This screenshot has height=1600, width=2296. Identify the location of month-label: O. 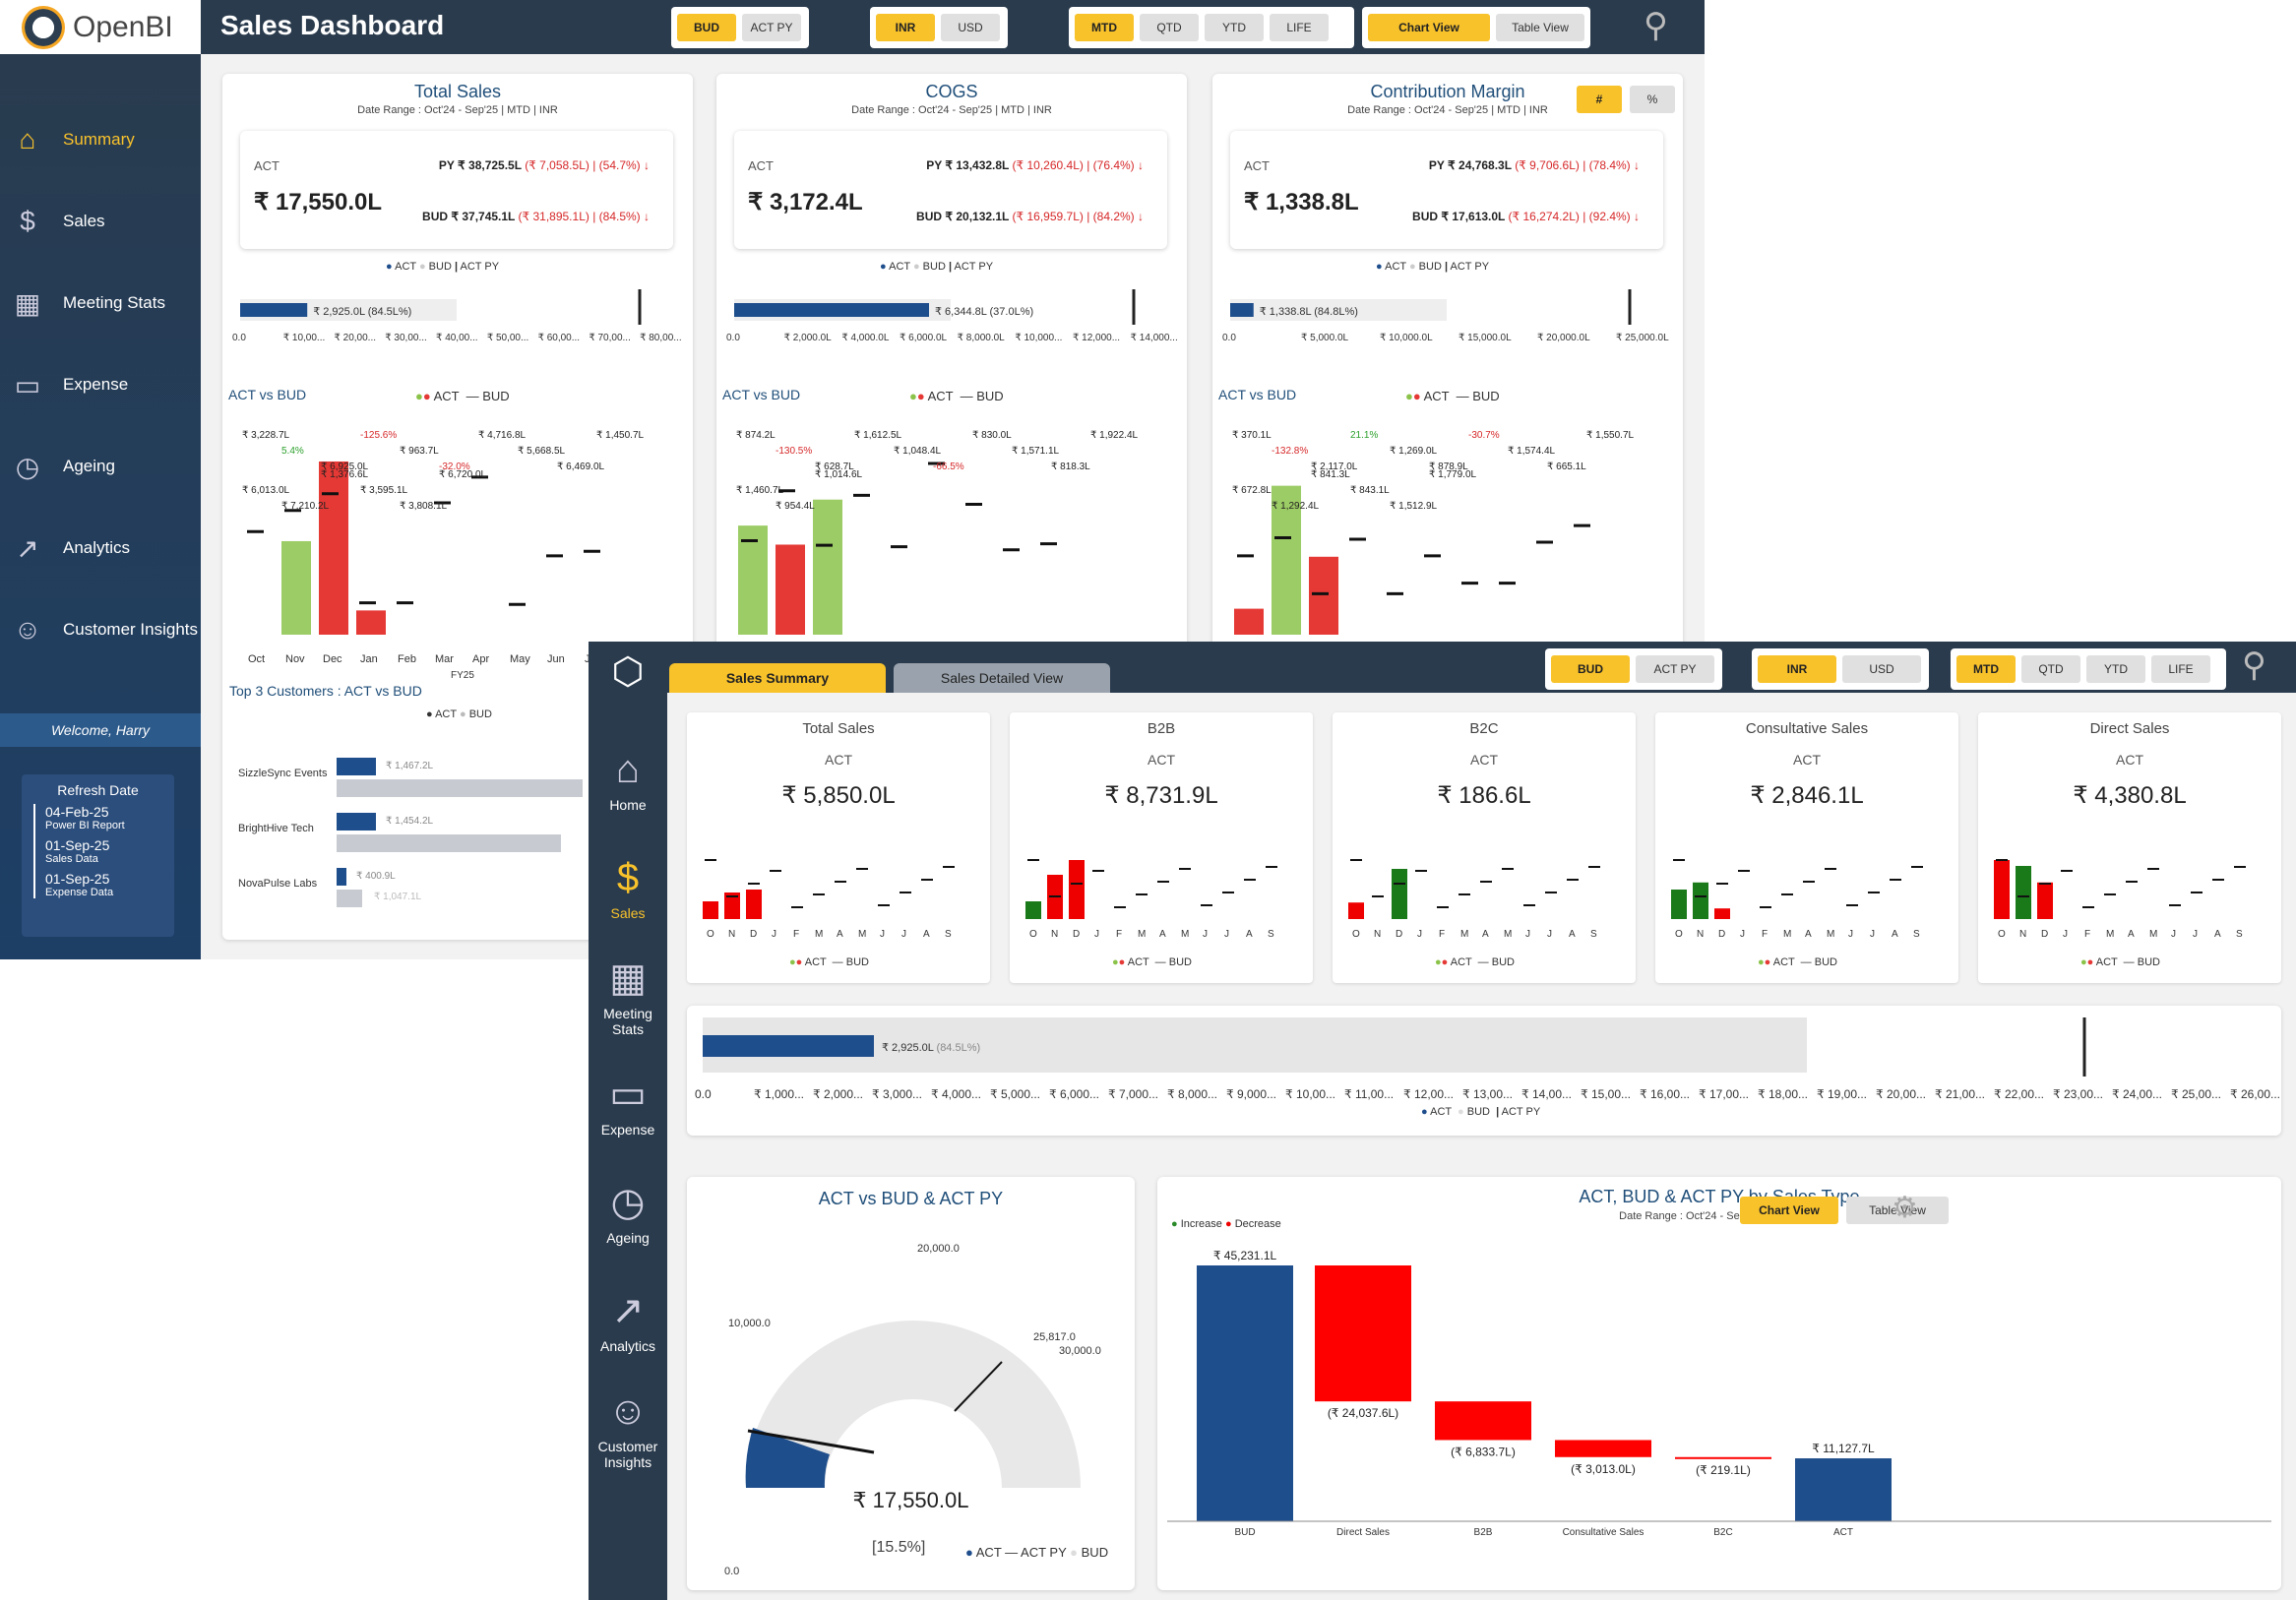
(710, 935).